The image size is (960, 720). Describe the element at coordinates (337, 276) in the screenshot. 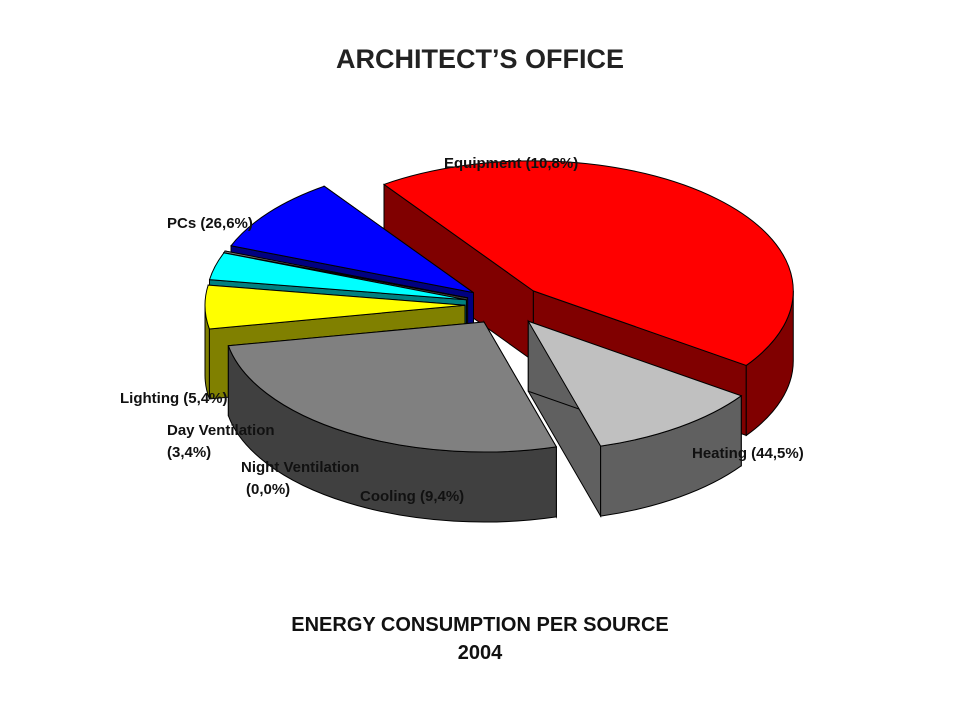

I see `pie-slice-day-ventilation-top` at that location.